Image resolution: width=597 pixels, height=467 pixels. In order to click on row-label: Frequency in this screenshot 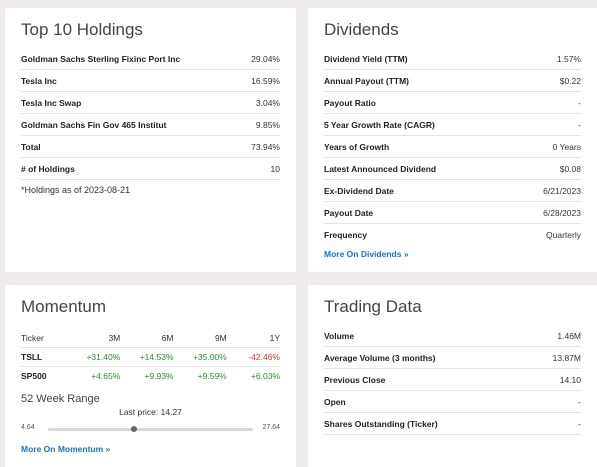, I will do `click(345, 234)`.